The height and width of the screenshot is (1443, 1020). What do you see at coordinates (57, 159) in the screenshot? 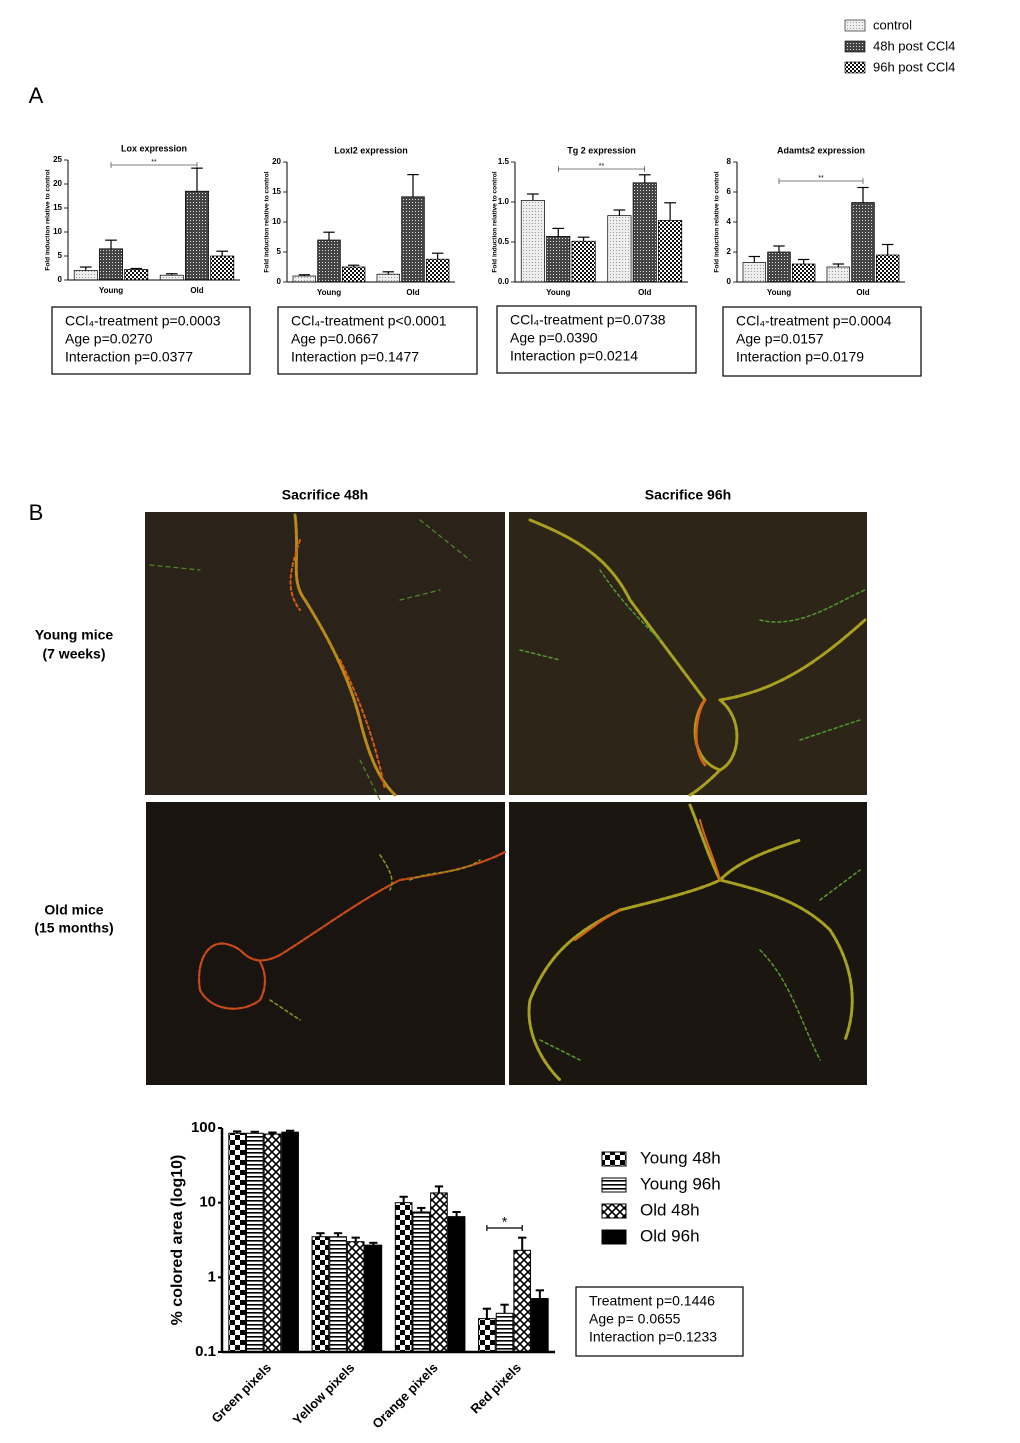
I see `y-tick-label: 25` at bounding box center [57, 159].